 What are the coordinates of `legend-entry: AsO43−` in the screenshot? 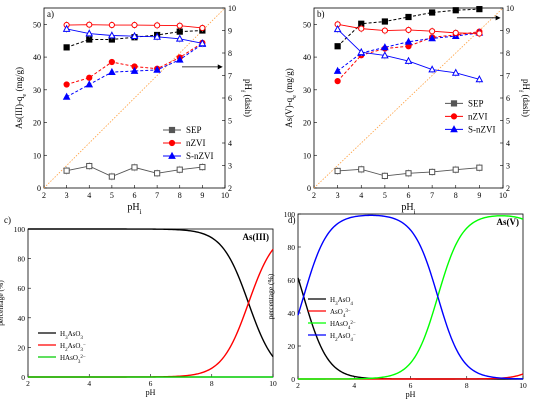 It's located at (340, 313).